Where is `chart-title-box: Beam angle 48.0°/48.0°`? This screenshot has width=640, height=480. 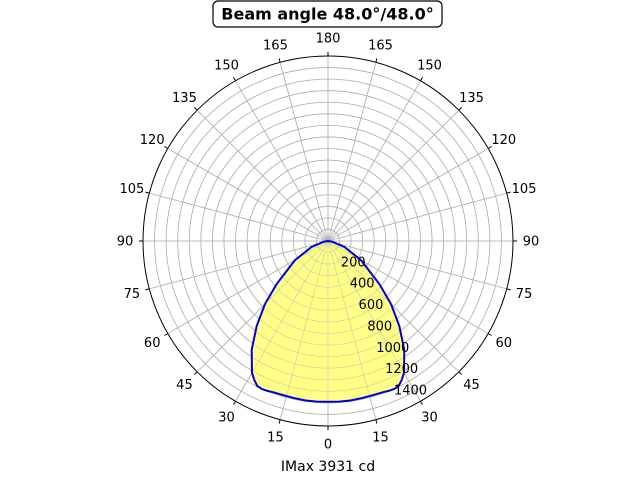
chart-title-box: Beam angle 48.0°/48.0° is located at coordinates (327, 14).